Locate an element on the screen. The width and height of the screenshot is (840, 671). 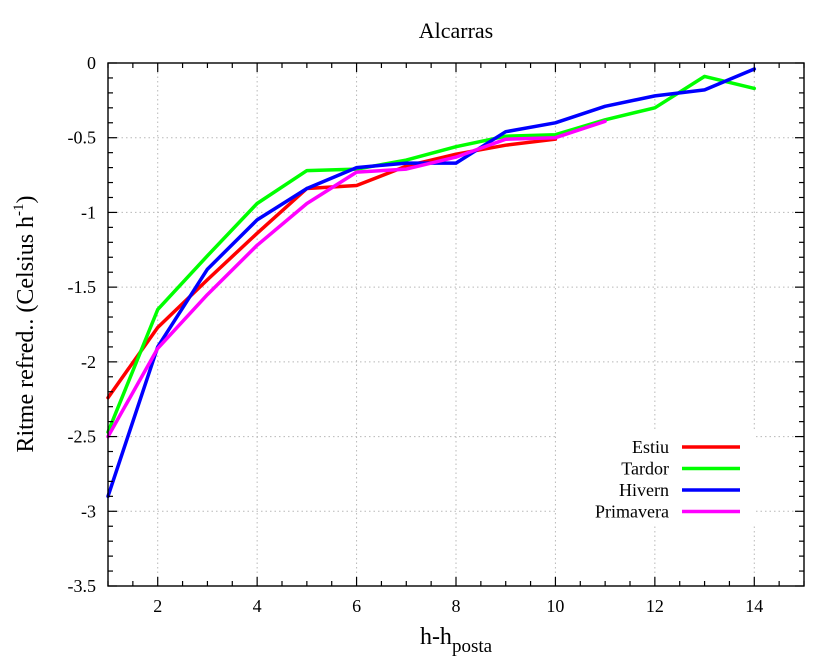
legend-label-tardor: Tardor is located at coordinates (645, 469).